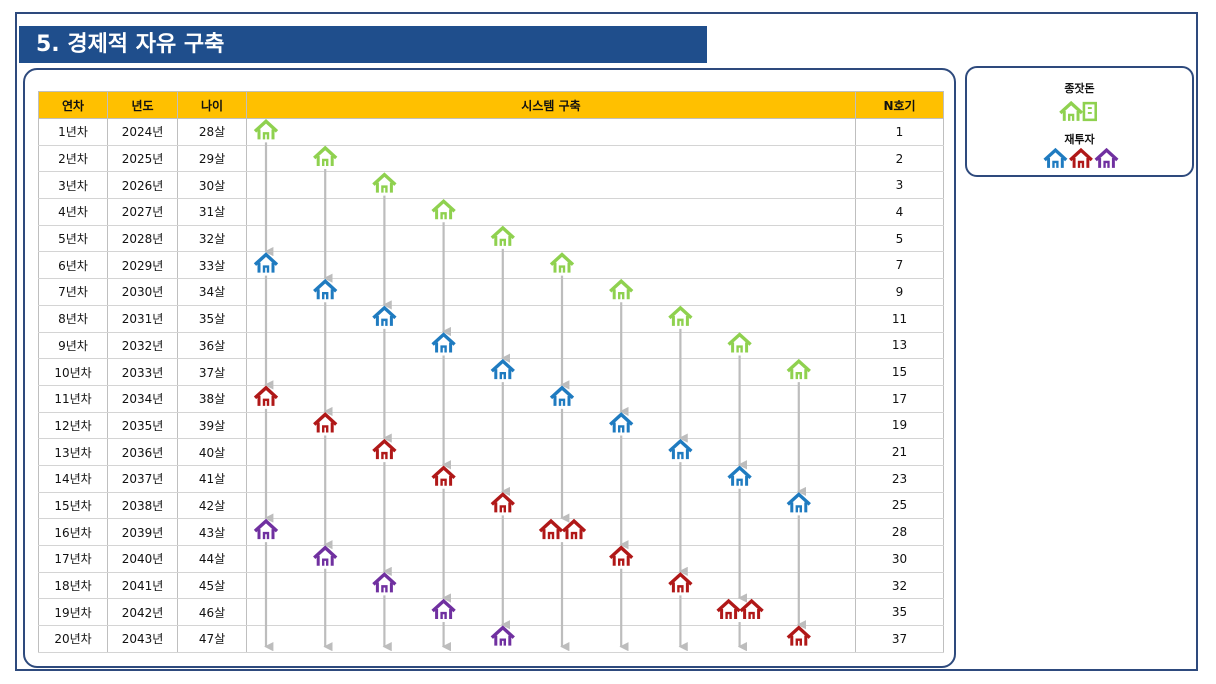  What do you see at coordinates (73, 559) in the screenshot?
I see `year-no-cell: 17년차` at bounding box center [73, 559].